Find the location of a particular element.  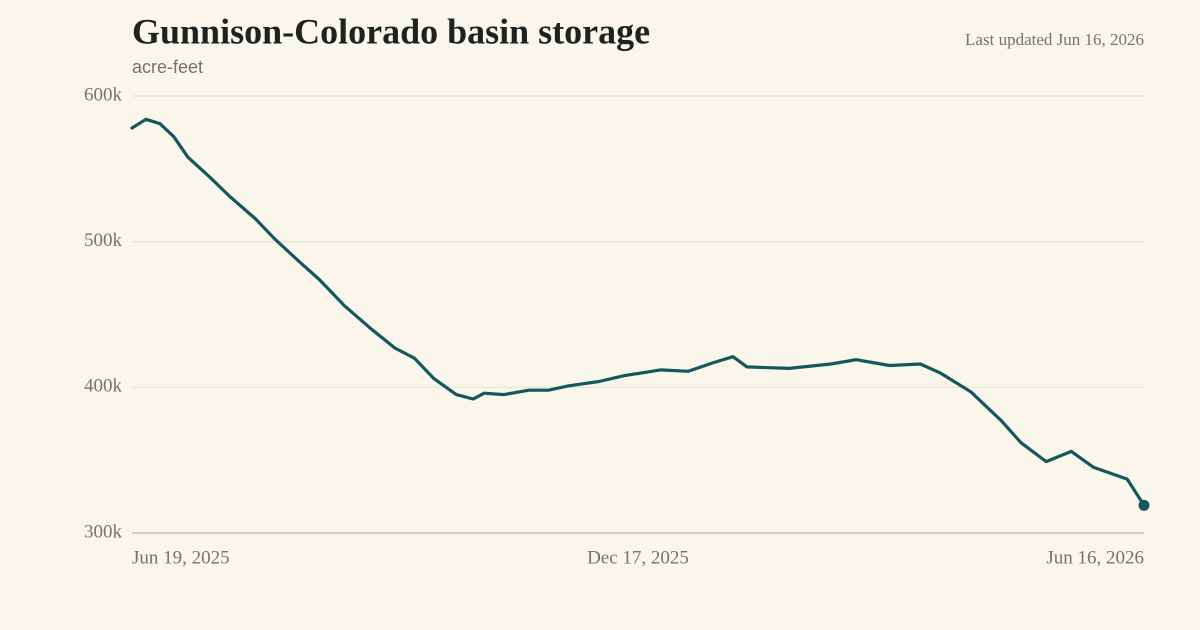

chart-subtitle: acre-feet is located at coordinates (167, 67).